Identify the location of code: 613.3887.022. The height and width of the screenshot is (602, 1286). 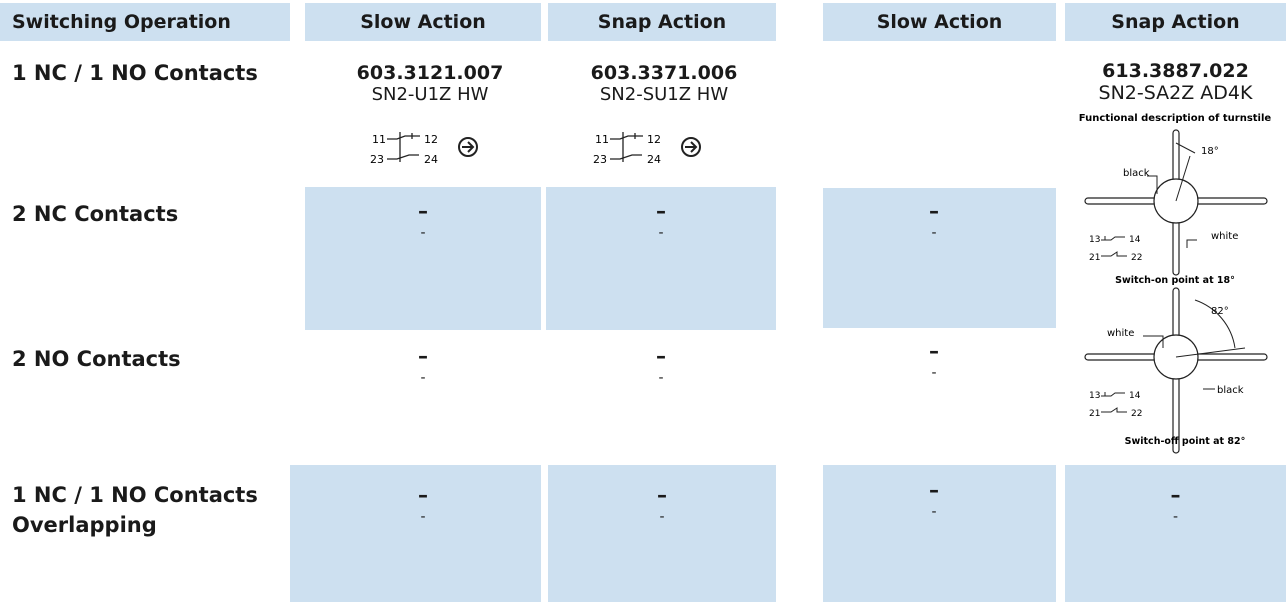
(1175, 71).